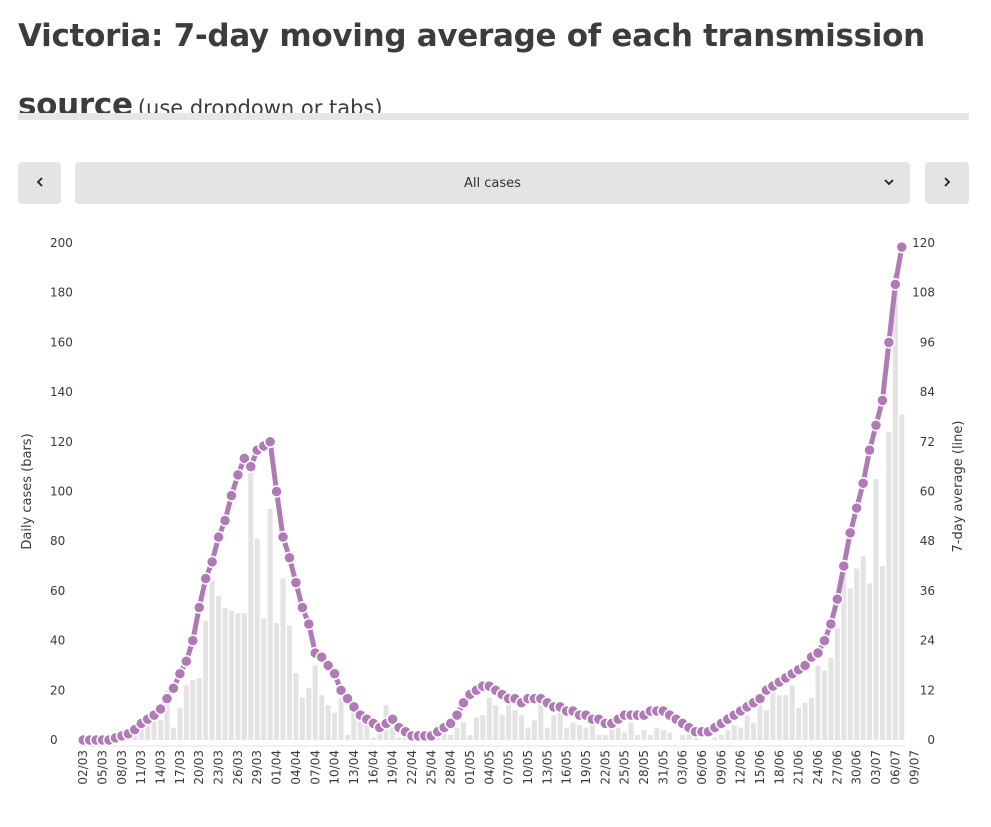 The image size is (991, 827). What do you see at coordinates (61, 392) in the screenshot?
I see `y-left-tick: 140` at bounding box center [61, 392].